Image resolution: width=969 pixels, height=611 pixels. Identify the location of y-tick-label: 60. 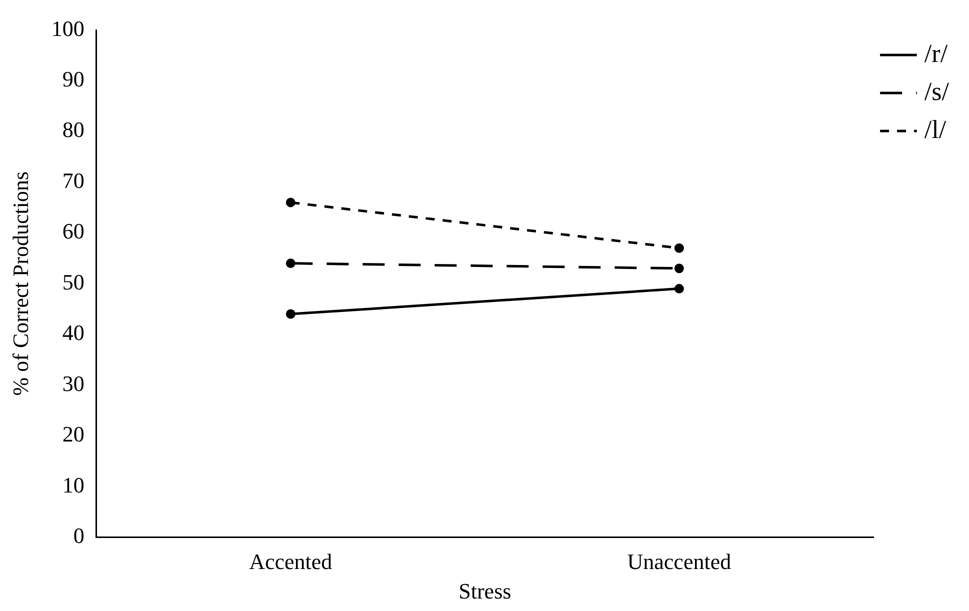
(73, 231).